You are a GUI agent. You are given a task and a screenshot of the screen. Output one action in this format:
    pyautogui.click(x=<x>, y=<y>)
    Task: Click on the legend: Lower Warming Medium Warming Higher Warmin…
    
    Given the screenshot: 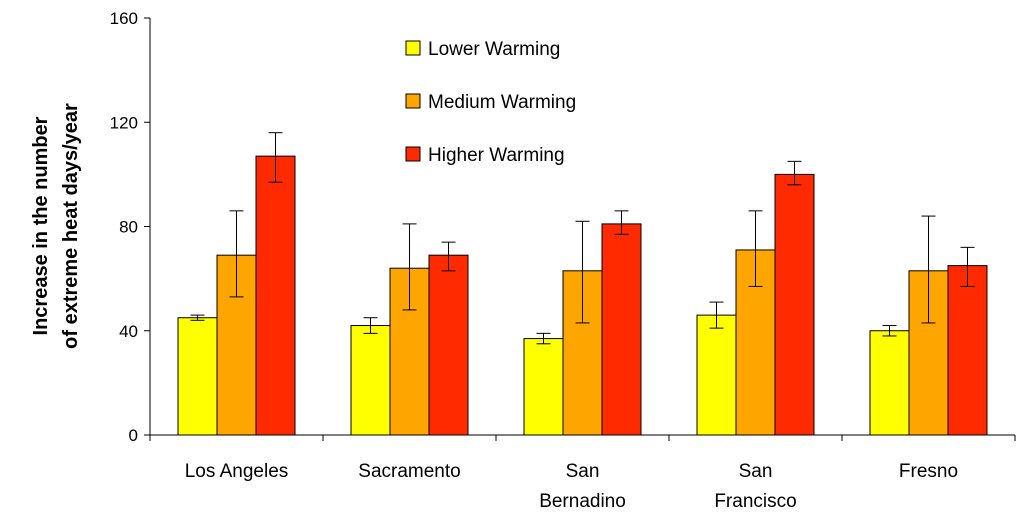 What is the action you would take?
    pyautogui.click(x=490, y=102)
    